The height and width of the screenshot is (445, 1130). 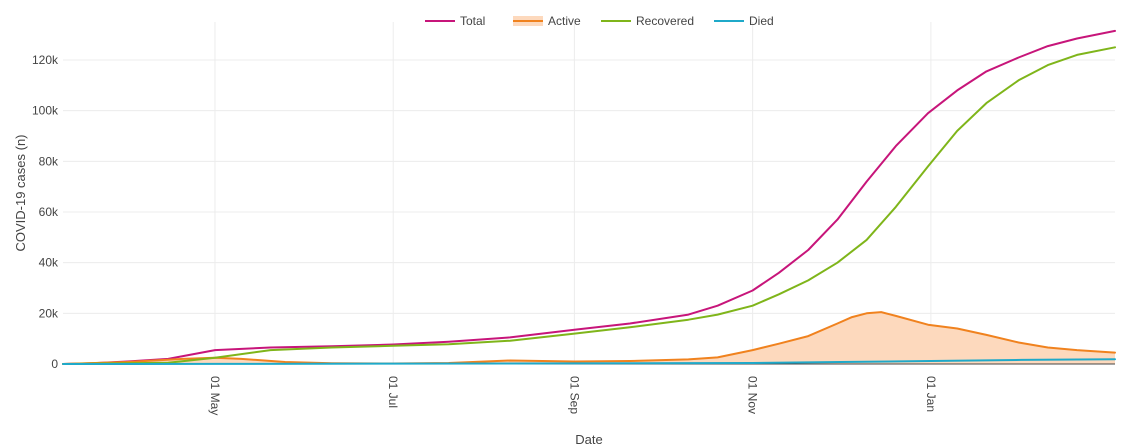 What do you see at coordinates (761, 21) in the screenshot?
I see `legend-label: Died` at bounding box center [761, 21].